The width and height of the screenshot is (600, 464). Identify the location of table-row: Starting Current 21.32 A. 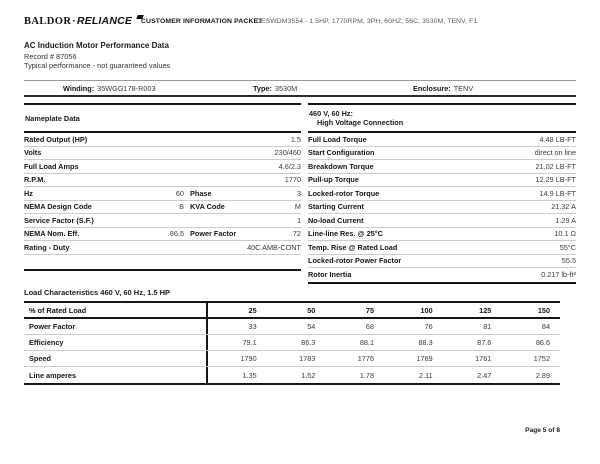
(442, 207).